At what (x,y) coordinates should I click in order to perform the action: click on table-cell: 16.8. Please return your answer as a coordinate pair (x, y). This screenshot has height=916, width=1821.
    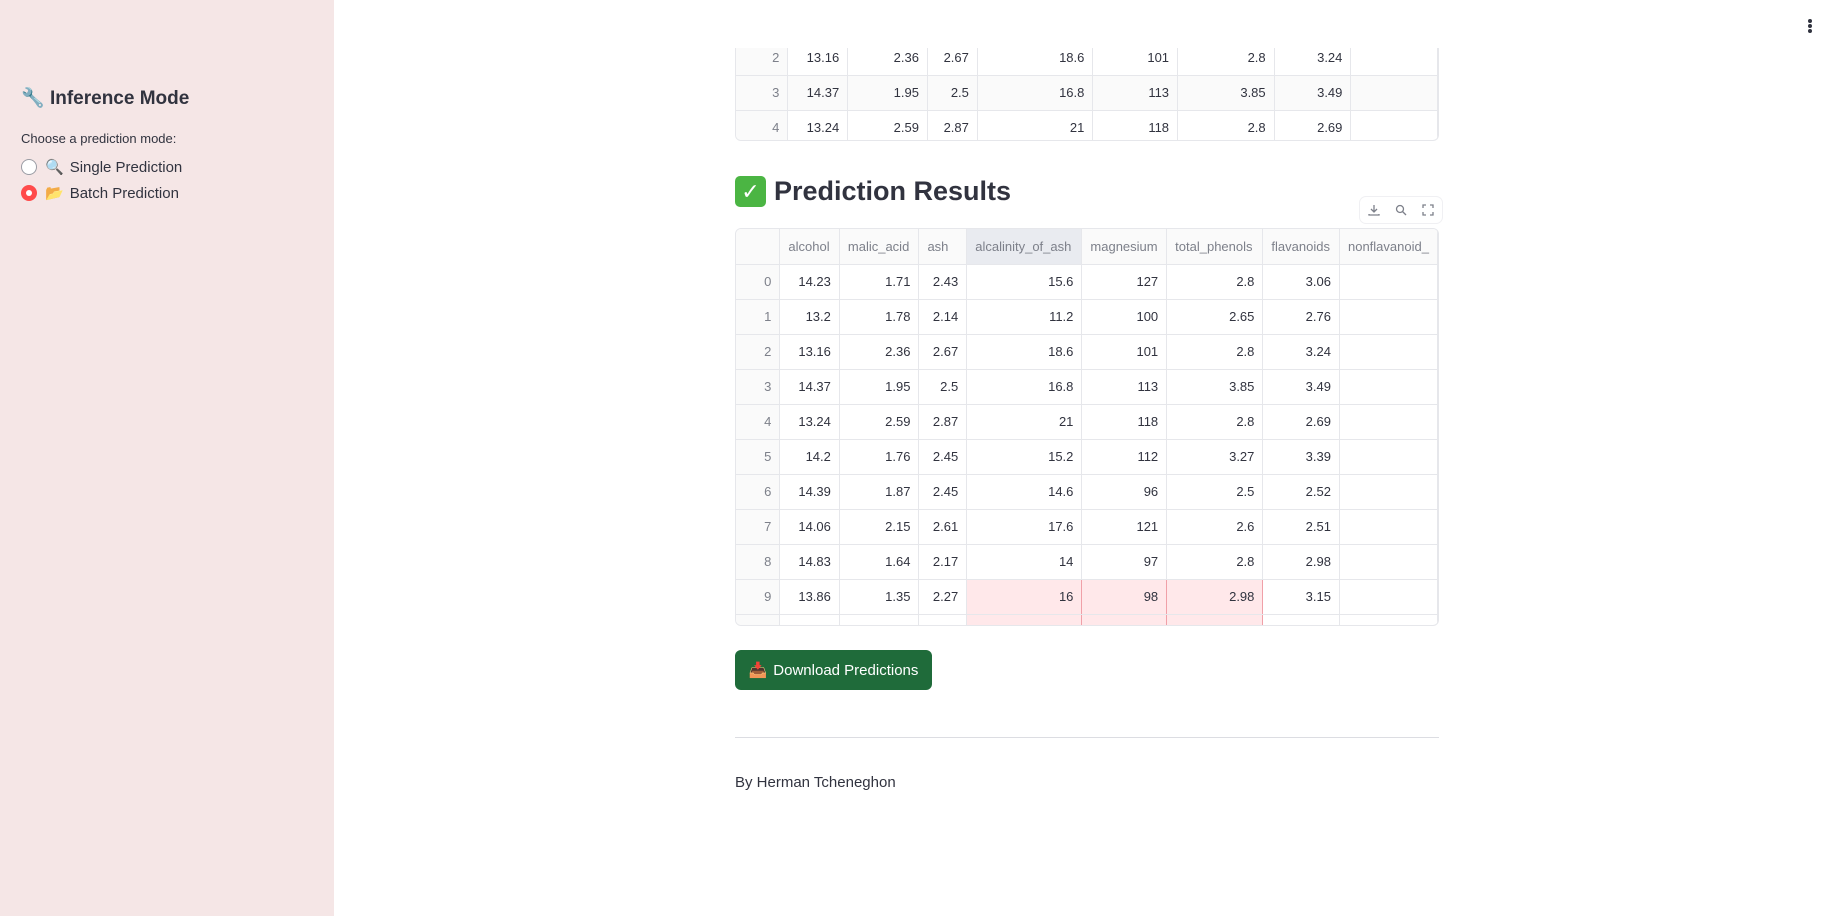
    Looking at the image, I should click on (1035, 93).